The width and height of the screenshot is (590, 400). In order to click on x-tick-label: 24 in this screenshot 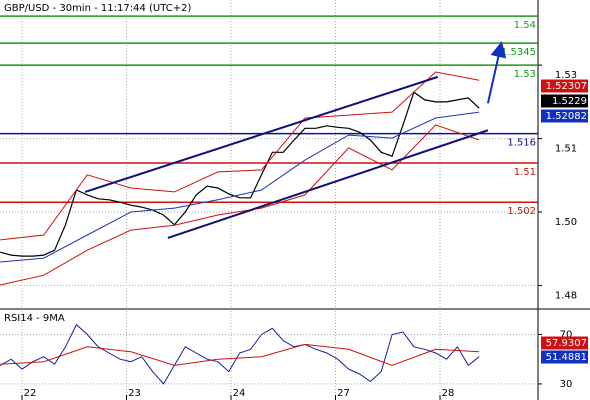, I will do `click(239, 393)`.